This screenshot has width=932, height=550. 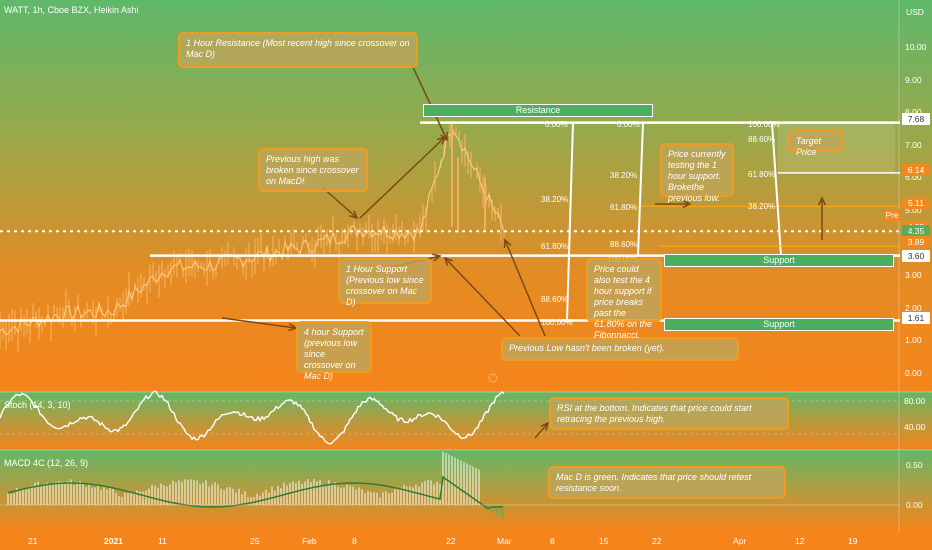 What do you see at coordinates (916, 242) in the screenshot?
I see `price-badge: 3.89` at bounding box center [916, 242].